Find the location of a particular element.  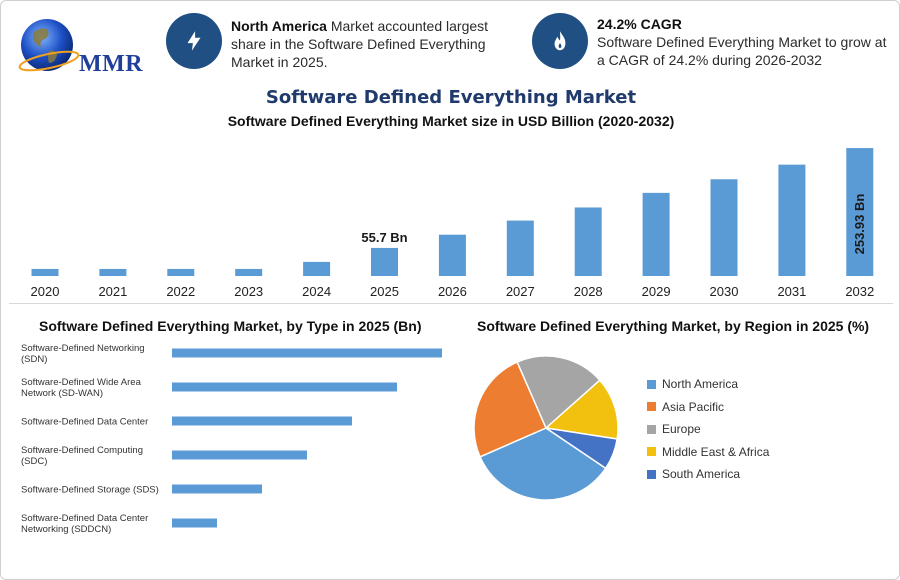

bar-2022 is located at coordinates (181, 272).